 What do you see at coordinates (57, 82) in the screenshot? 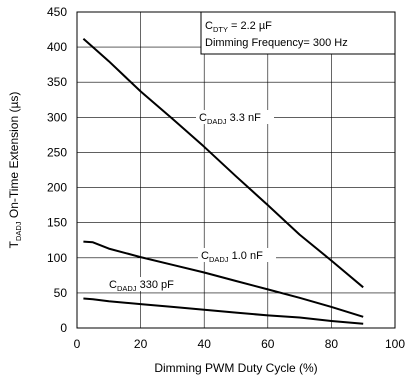
I see `y-tick-label: 350` at bounding box center [57, 82].